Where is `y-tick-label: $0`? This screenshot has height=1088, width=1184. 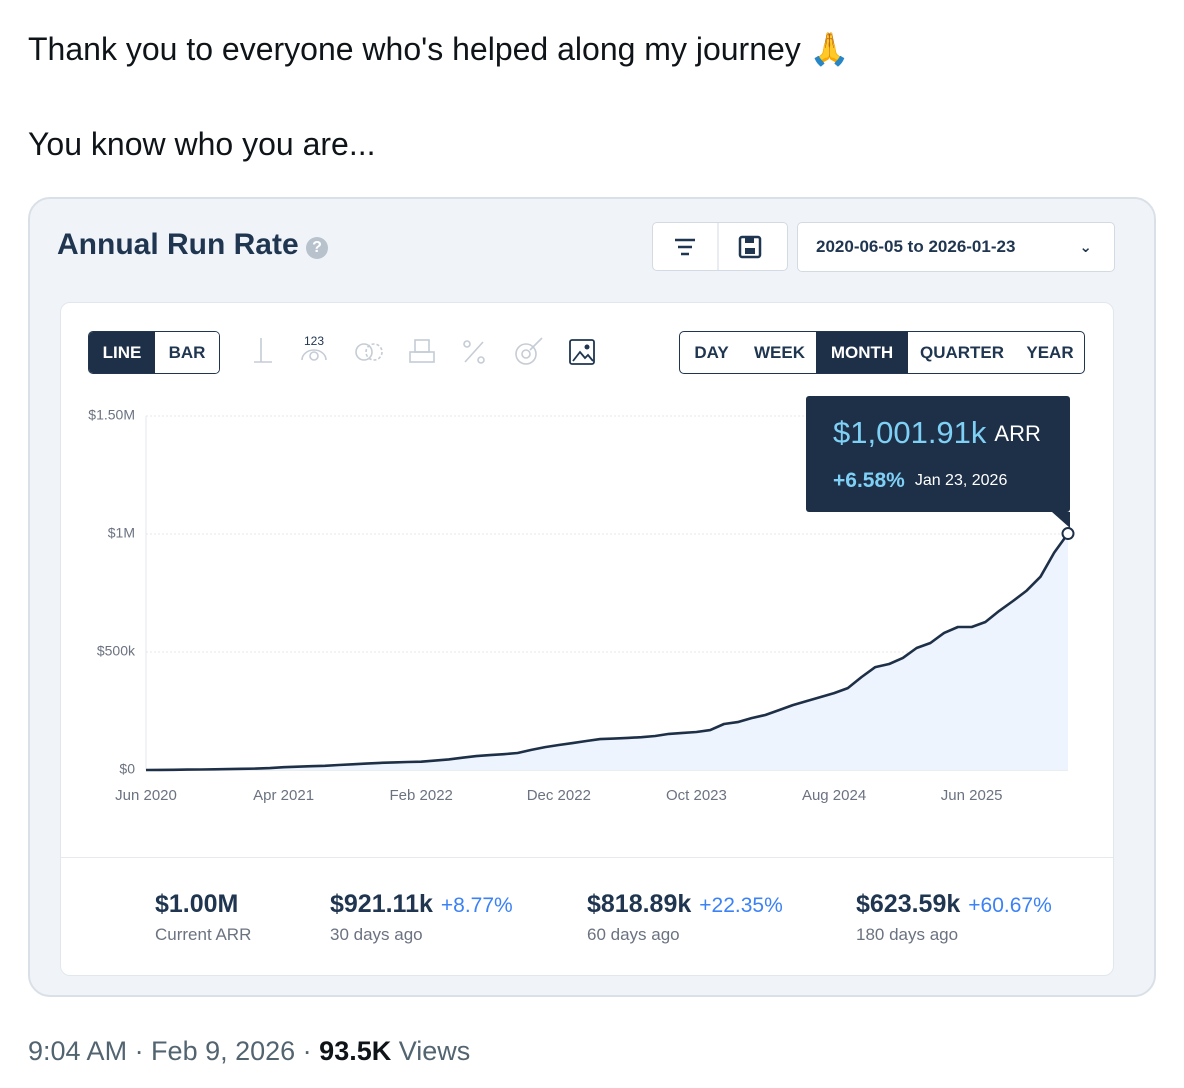 y-tick-label: $0 is located at coordinates (127, 769).